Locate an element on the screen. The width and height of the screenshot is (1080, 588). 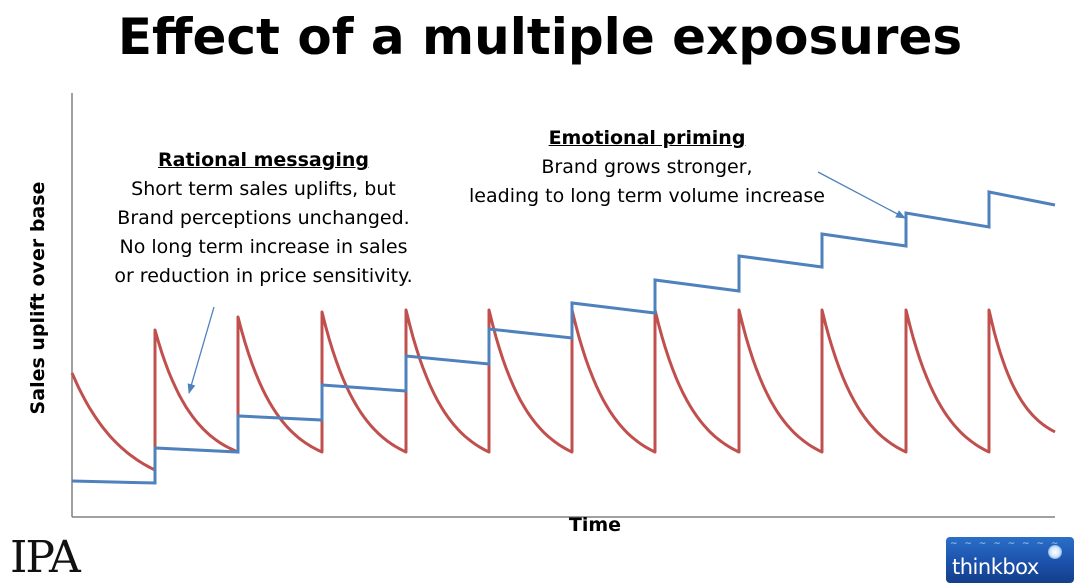
thinkbox-glow-icon is located at coordinates (1055, 552).